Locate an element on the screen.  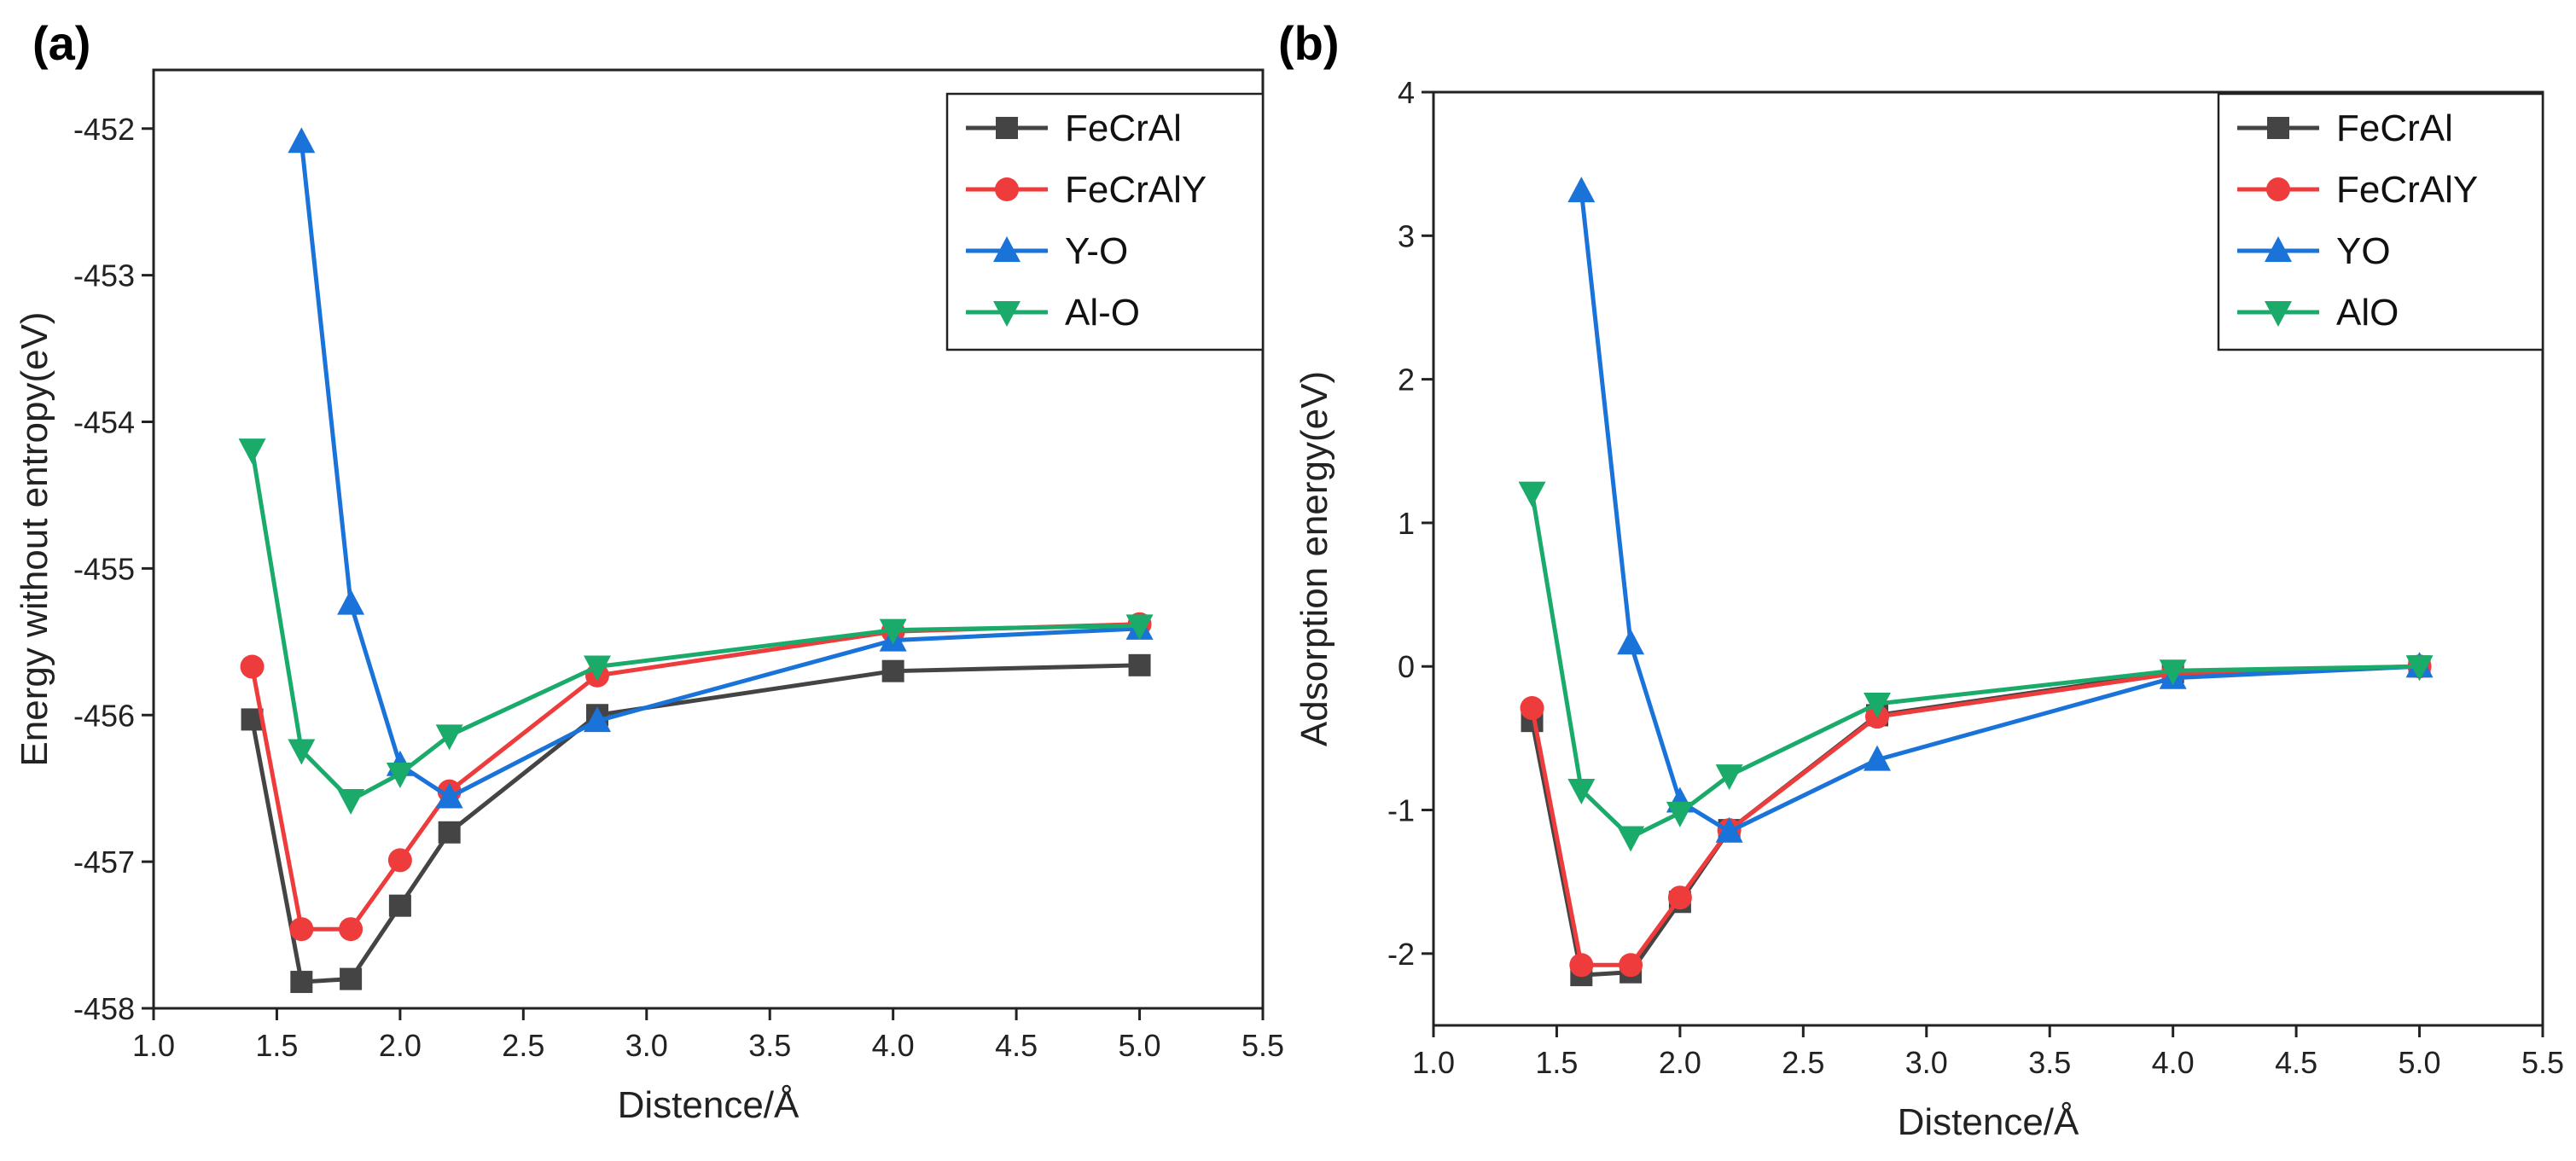
series-line-al-o is located at coordinates (695, 626).